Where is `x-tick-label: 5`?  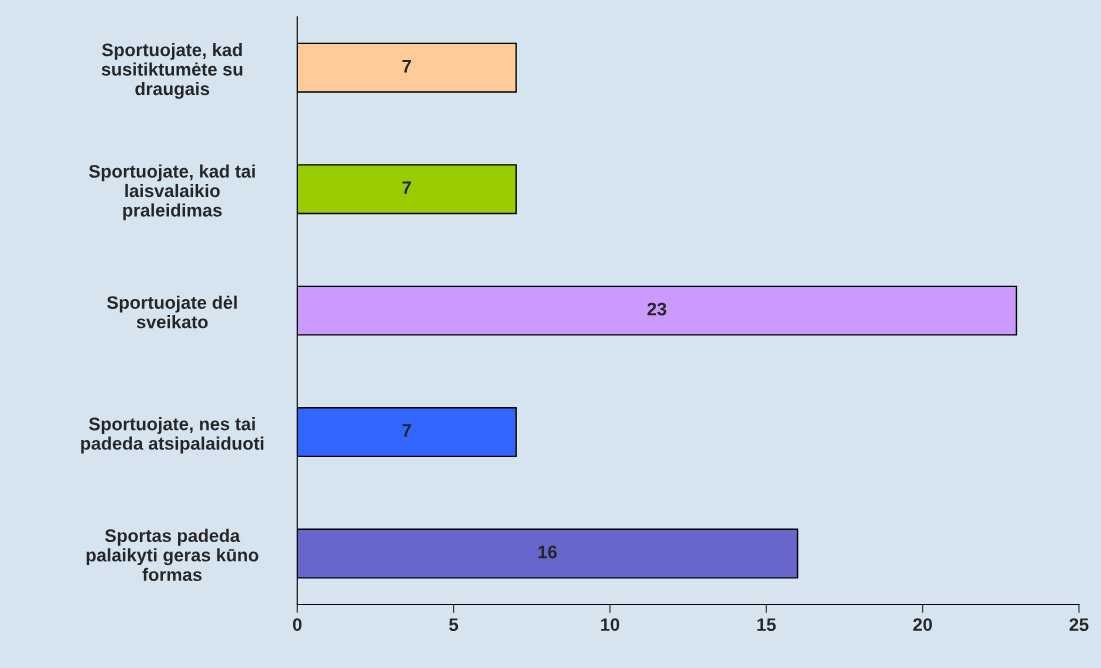
x-tick-label: 5 is located at coordinates (454, 624).